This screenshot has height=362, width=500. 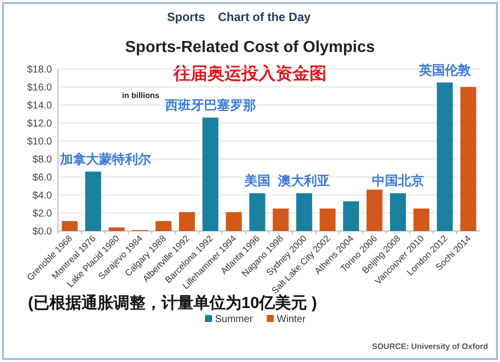 What do you see at coordinates (303, 180) in the screenshot?
I see `annotation: 澳大利亚` at bounding box center [303, 180].